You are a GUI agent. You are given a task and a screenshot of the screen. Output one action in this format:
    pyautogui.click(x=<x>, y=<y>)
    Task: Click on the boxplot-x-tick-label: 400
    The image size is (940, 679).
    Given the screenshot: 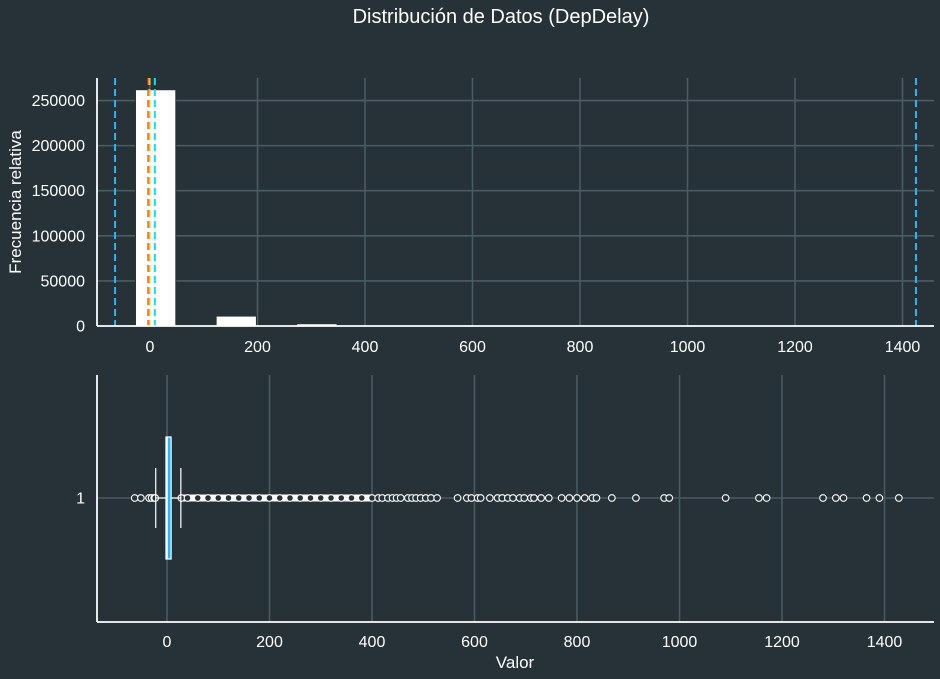 What is the action you would take?
    pyautogui.click(x=372, y=642)
    